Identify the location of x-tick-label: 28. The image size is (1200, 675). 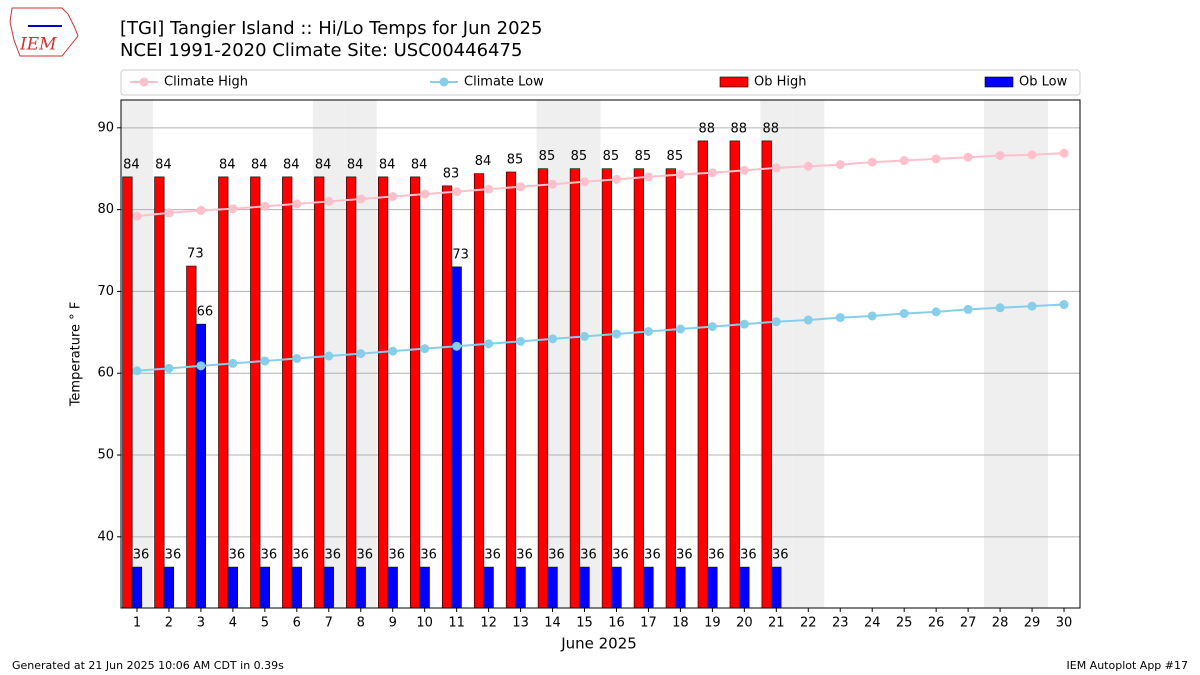
(1000, 623).